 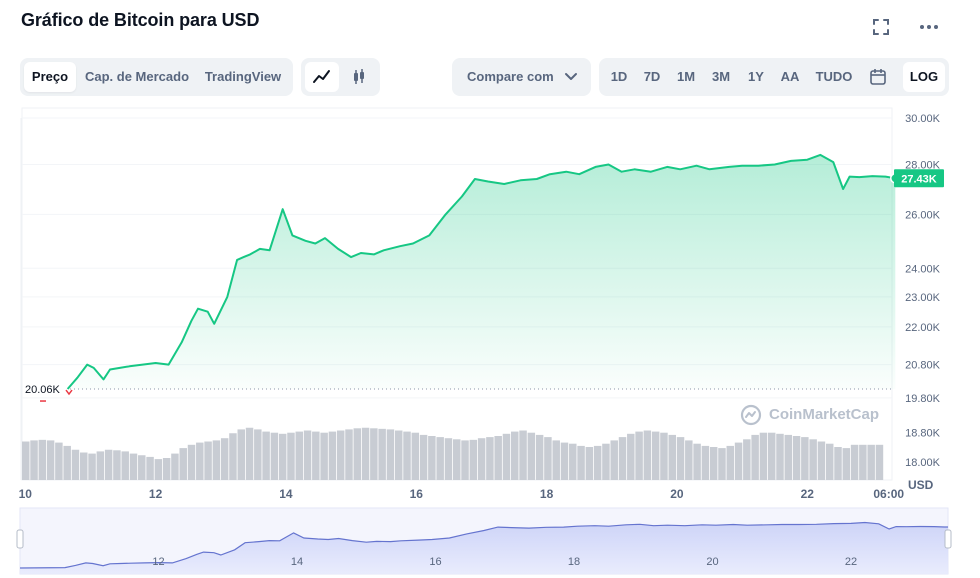 What do you see at coordinates (923, 119) in the screenshot?
I see `y-tick-label: 30.00K` at bounding box center [923, 119].